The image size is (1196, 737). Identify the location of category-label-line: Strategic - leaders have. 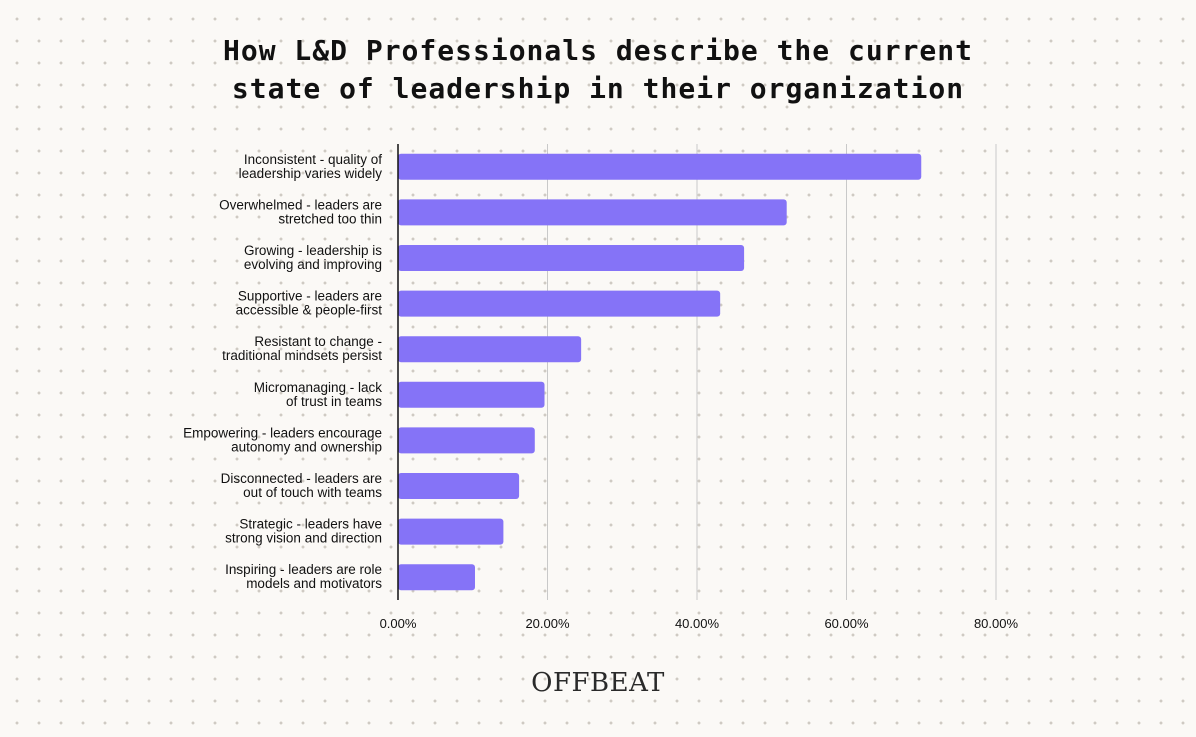
(310, 524).